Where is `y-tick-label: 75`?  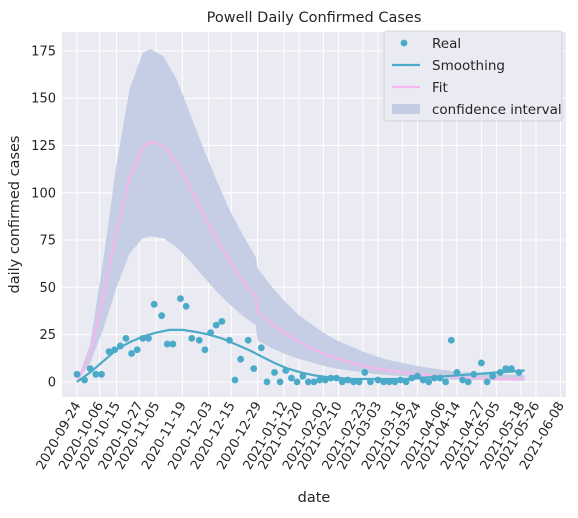
y-tick-label: 75 is located at coordinates (47, 241).